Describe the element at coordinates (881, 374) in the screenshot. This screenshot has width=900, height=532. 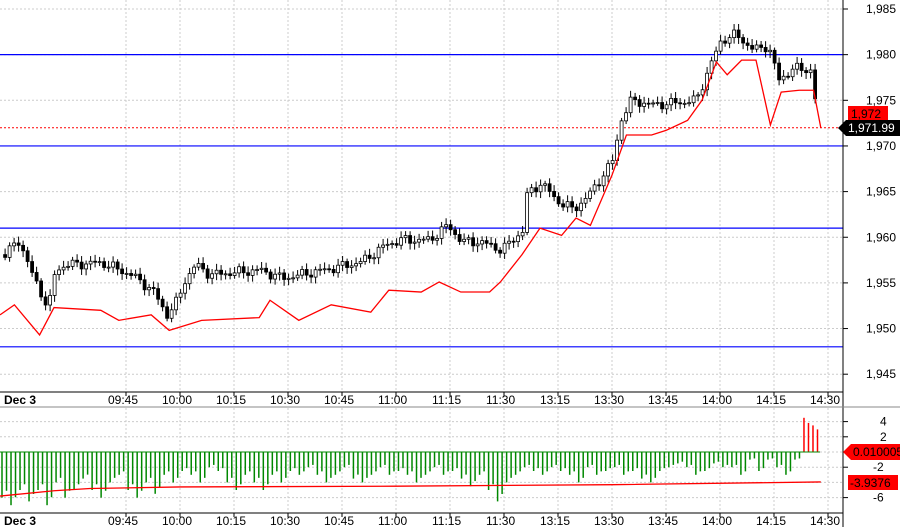
I see `y-tick-label: 1,945` at that location.